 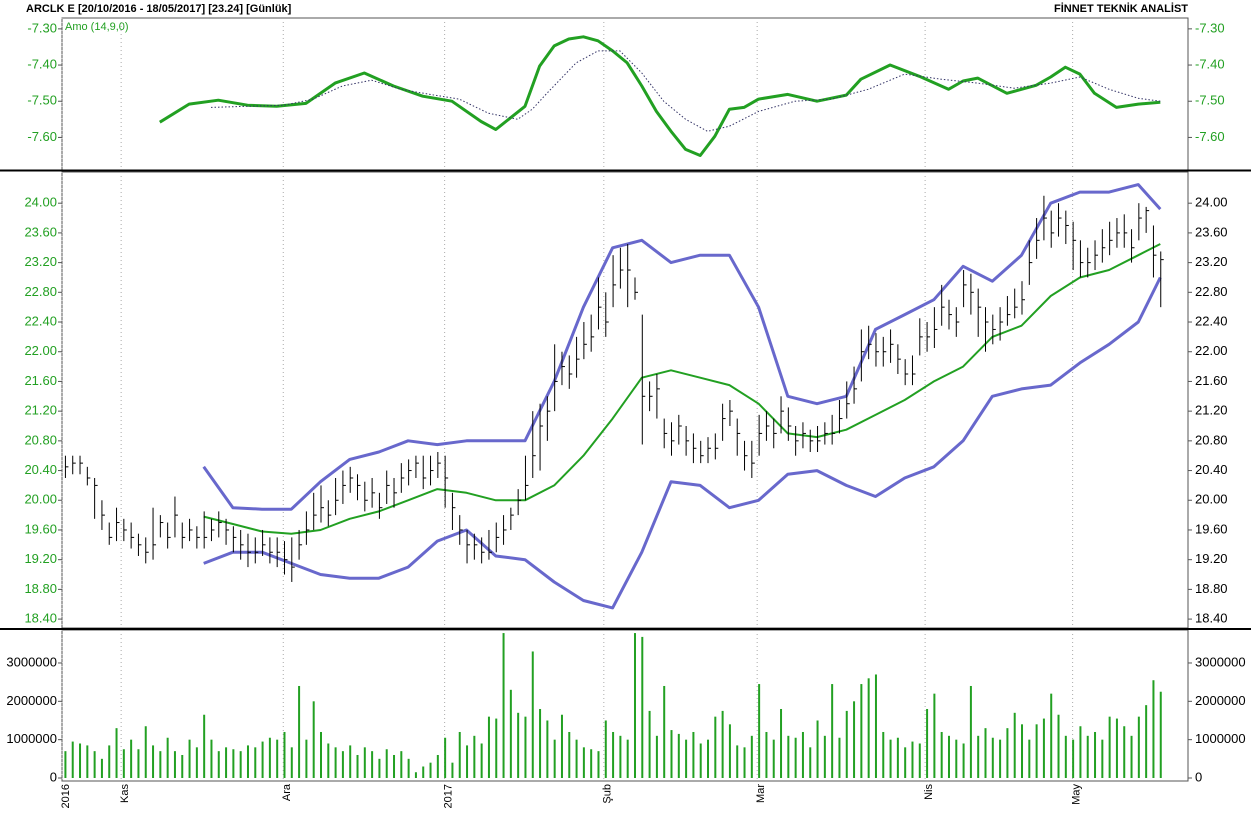 What do you see at coordinates (40, 588) in the screenshot?
I see `y-tick-label: 18.80` at bounding box center [40, 588].